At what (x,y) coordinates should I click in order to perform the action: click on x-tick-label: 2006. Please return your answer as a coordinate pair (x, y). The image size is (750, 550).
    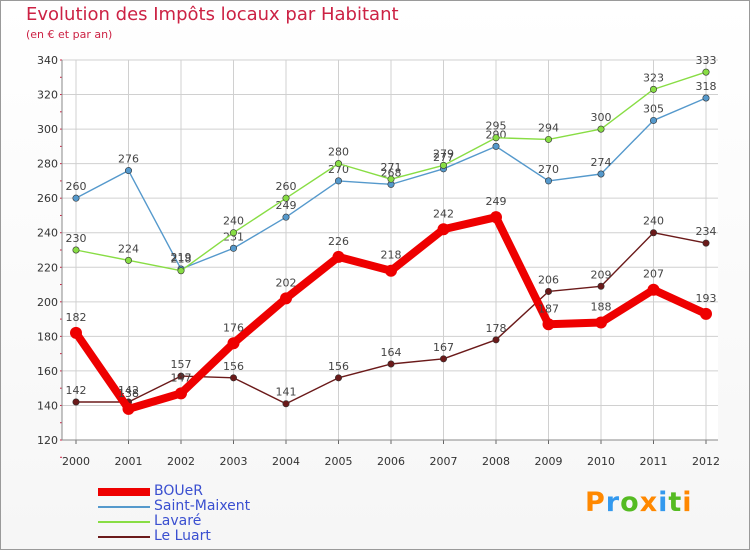
    Looking at the image, I should click on (391, 461).